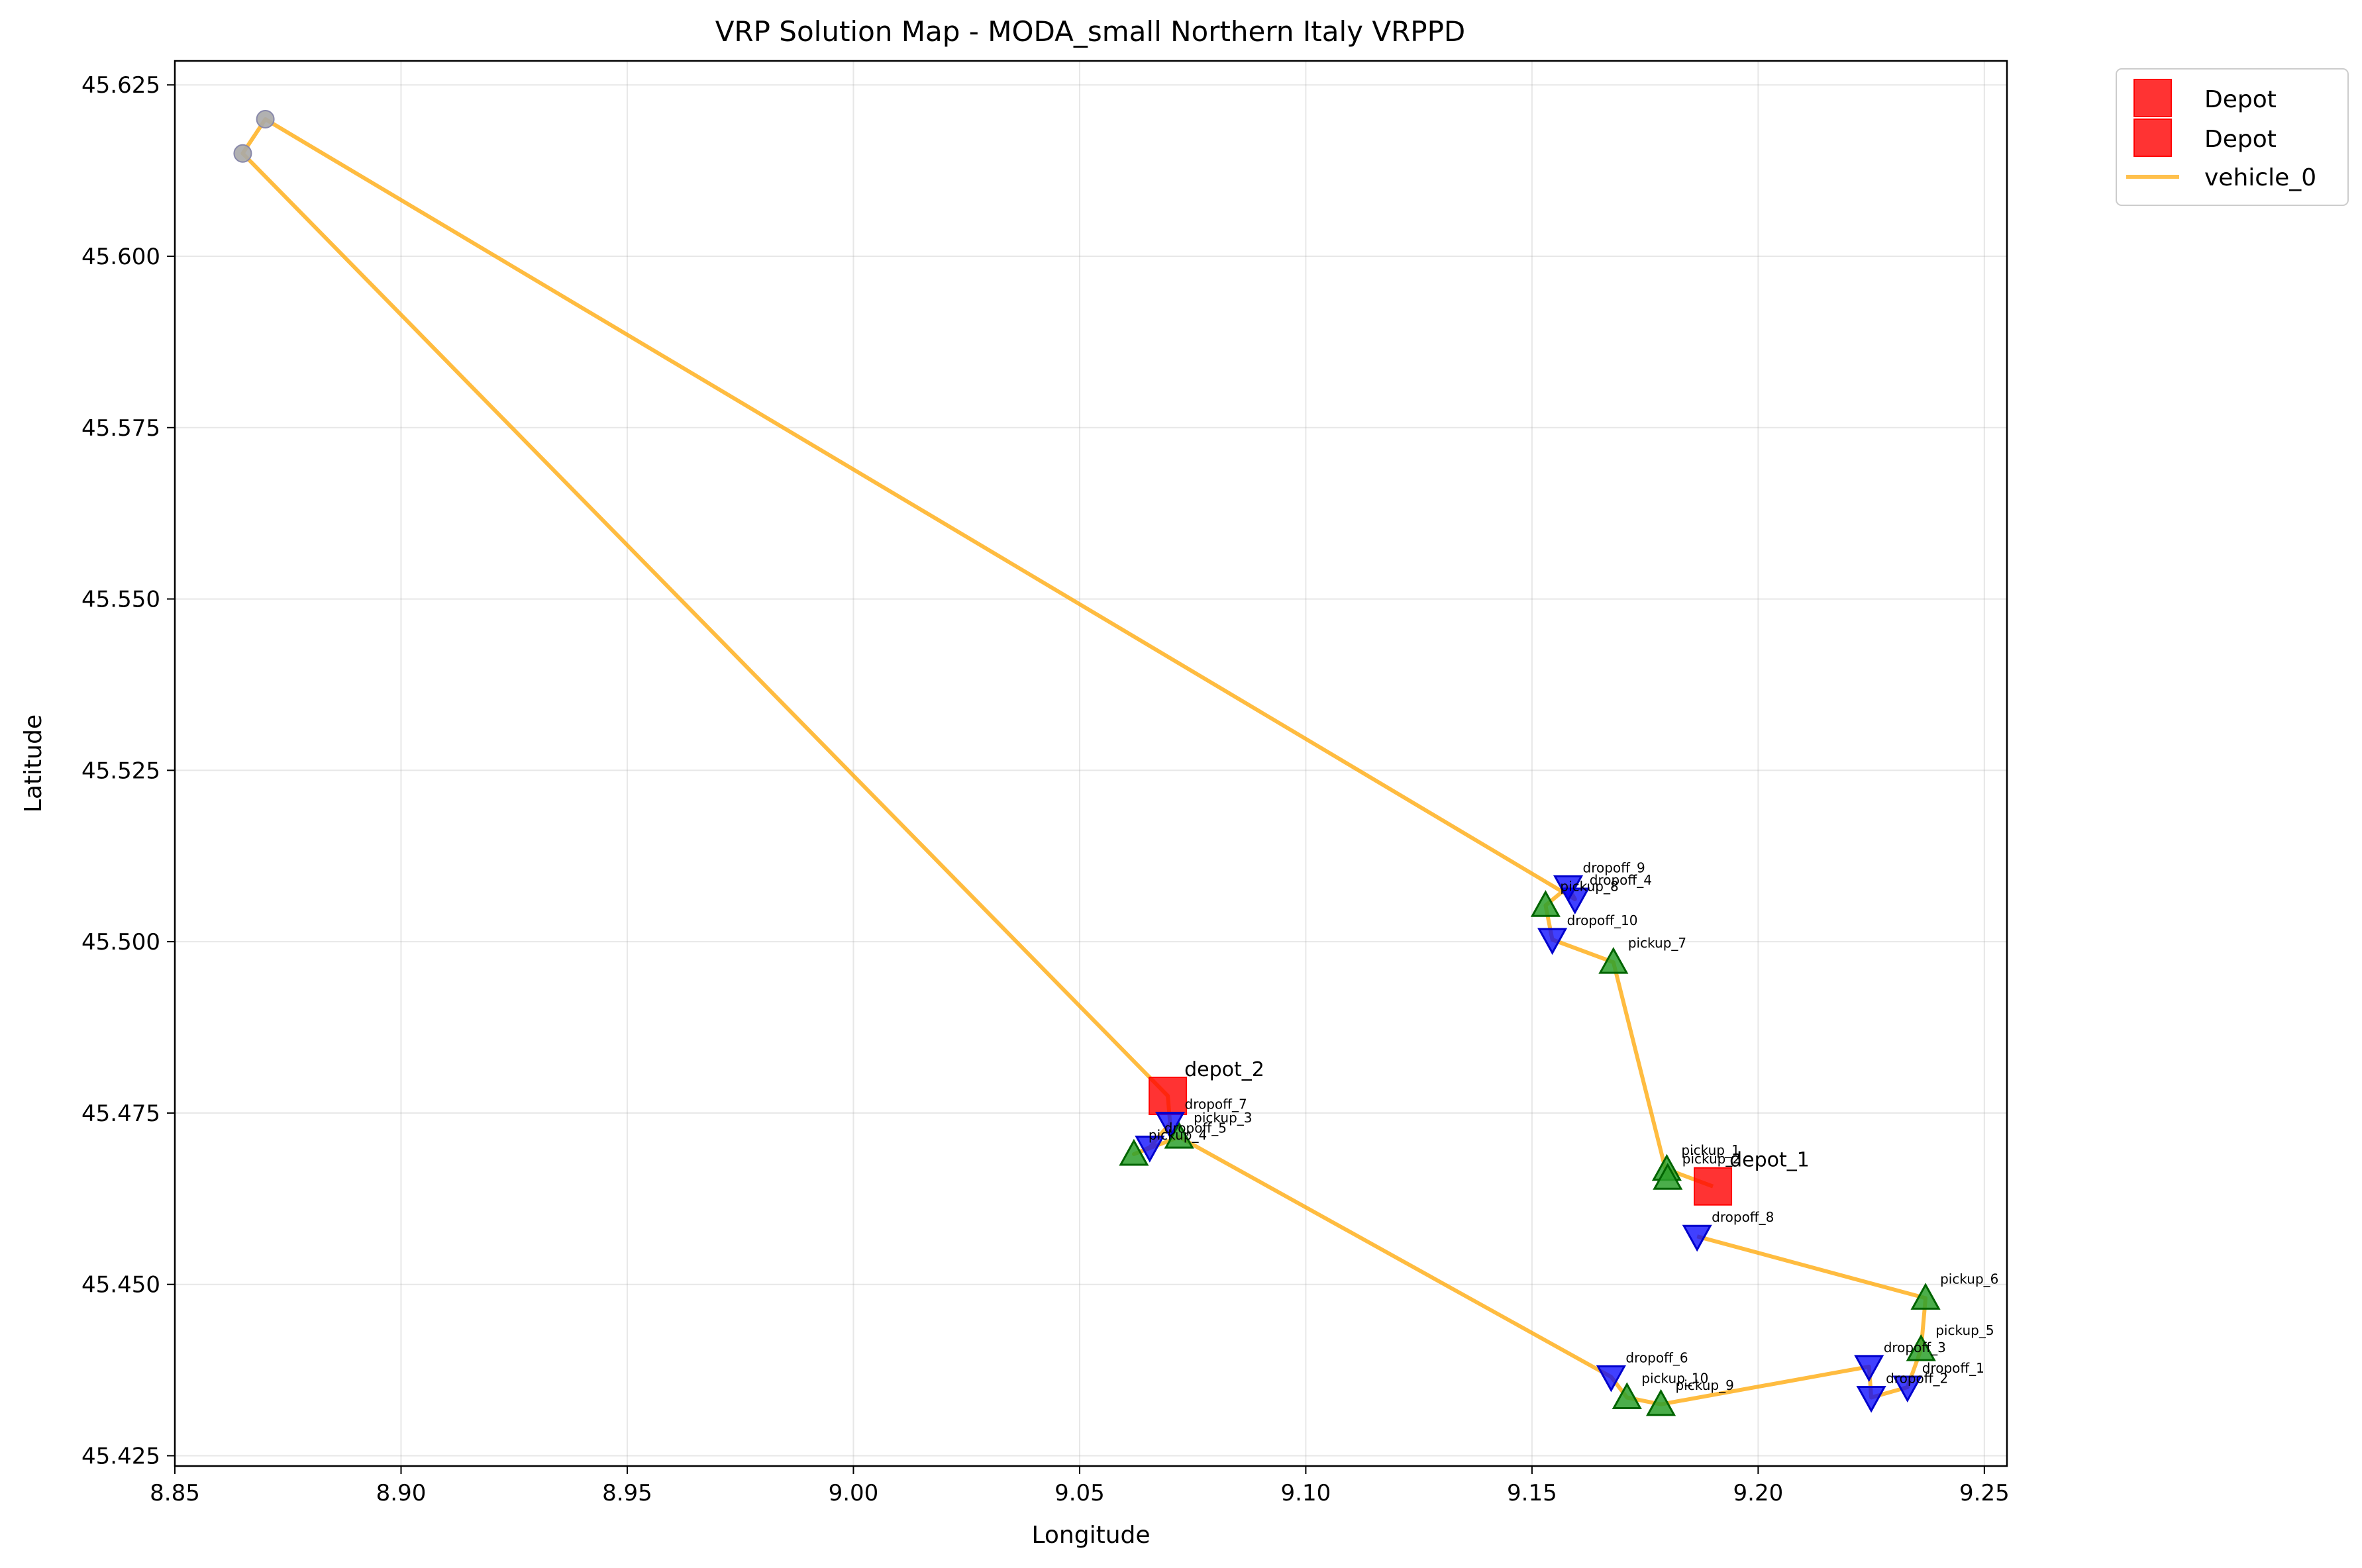 The width and height of the screenshot is (2362, 1568). Describe the element at coordinates (1224, 1069) in the screenshot. I see `depot-label-depot_2: depot_2` at that location.